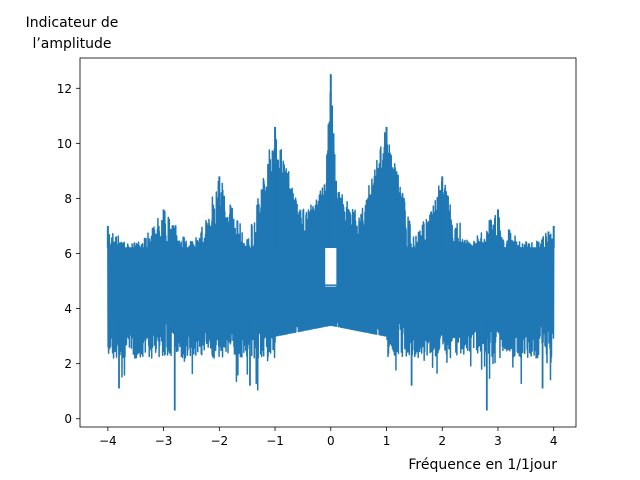  Describe the element at coordinates (498, 441) in the screenshot. I see `x-tick-label: 3` at that location.